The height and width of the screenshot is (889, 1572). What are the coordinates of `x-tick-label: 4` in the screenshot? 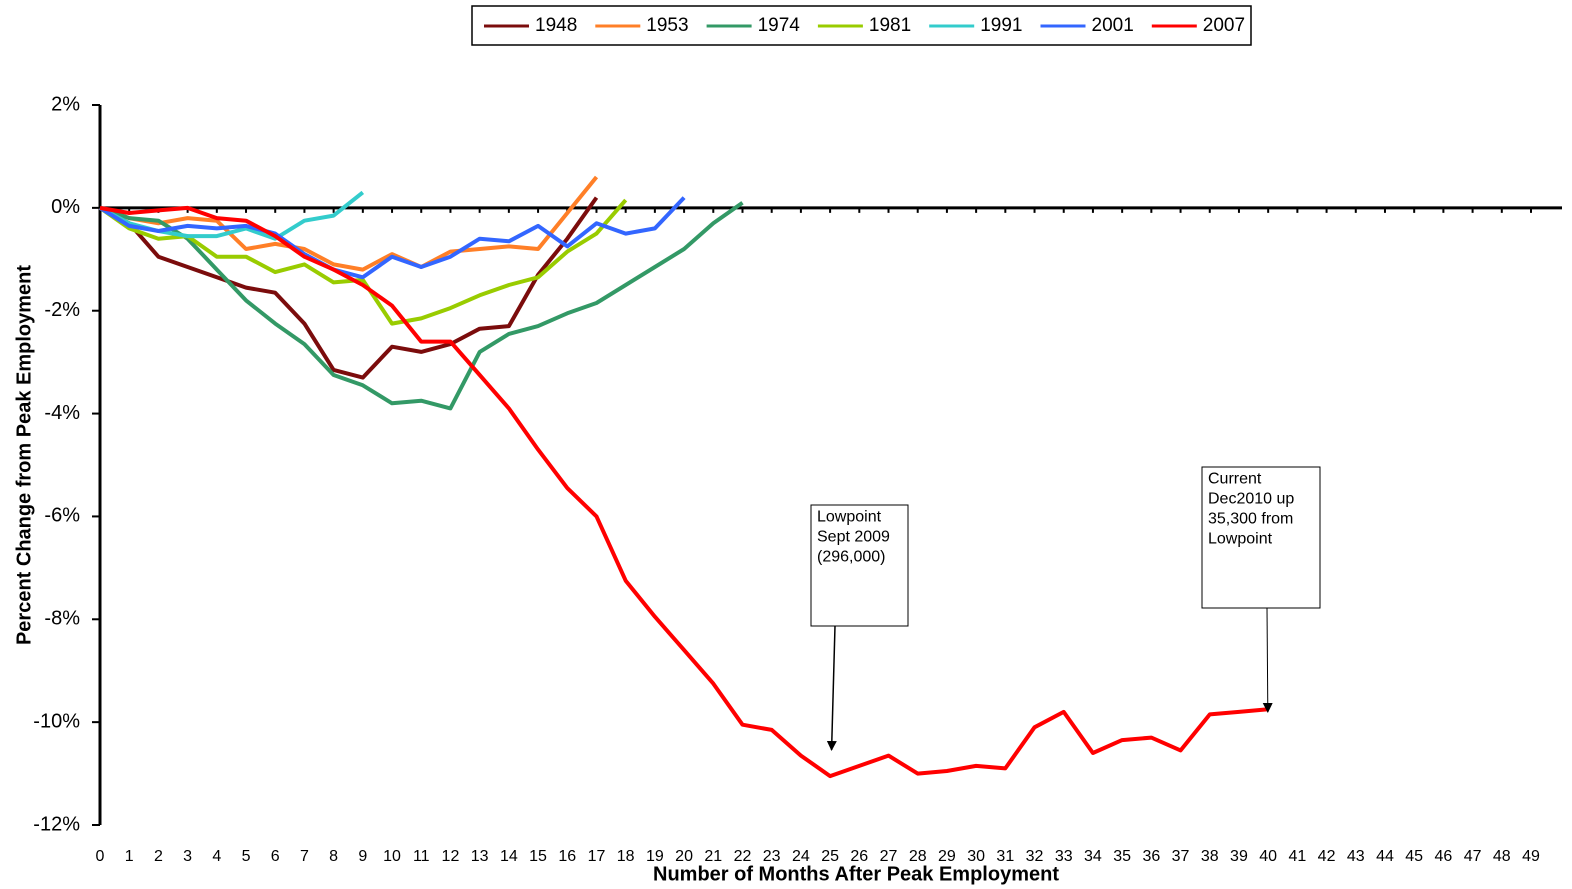 It's located at (216, 856).